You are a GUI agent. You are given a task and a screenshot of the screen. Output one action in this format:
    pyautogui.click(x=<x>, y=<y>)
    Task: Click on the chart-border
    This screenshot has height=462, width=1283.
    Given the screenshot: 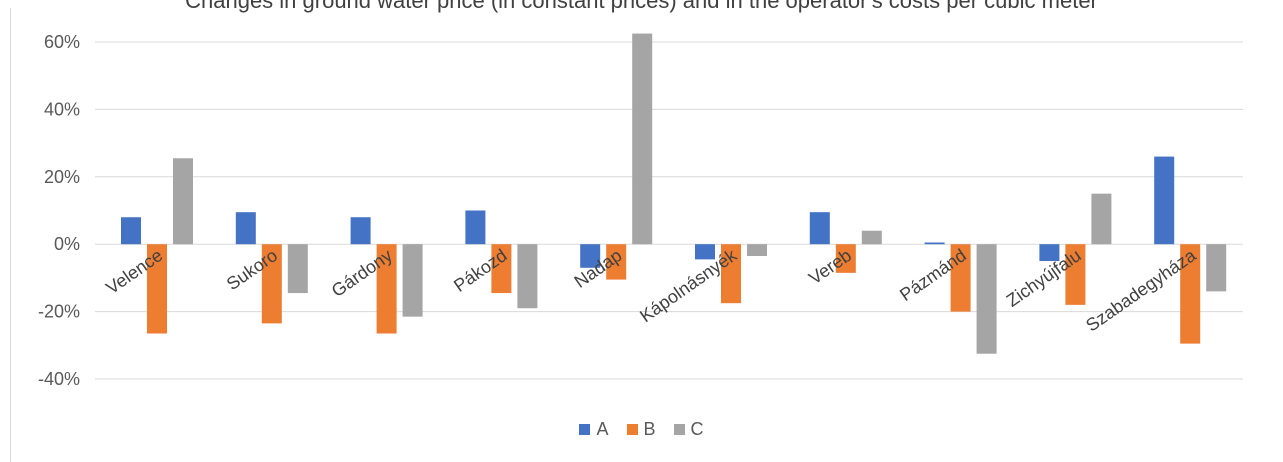 What is the action you would take?
    pyautogui.click(x=10, y=235)
    